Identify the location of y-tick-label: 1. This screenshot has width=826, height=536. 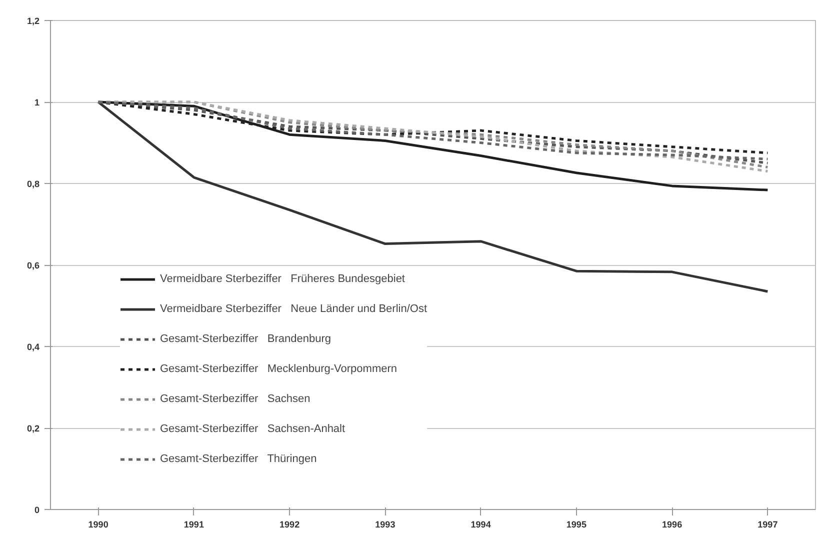
(37, 103).